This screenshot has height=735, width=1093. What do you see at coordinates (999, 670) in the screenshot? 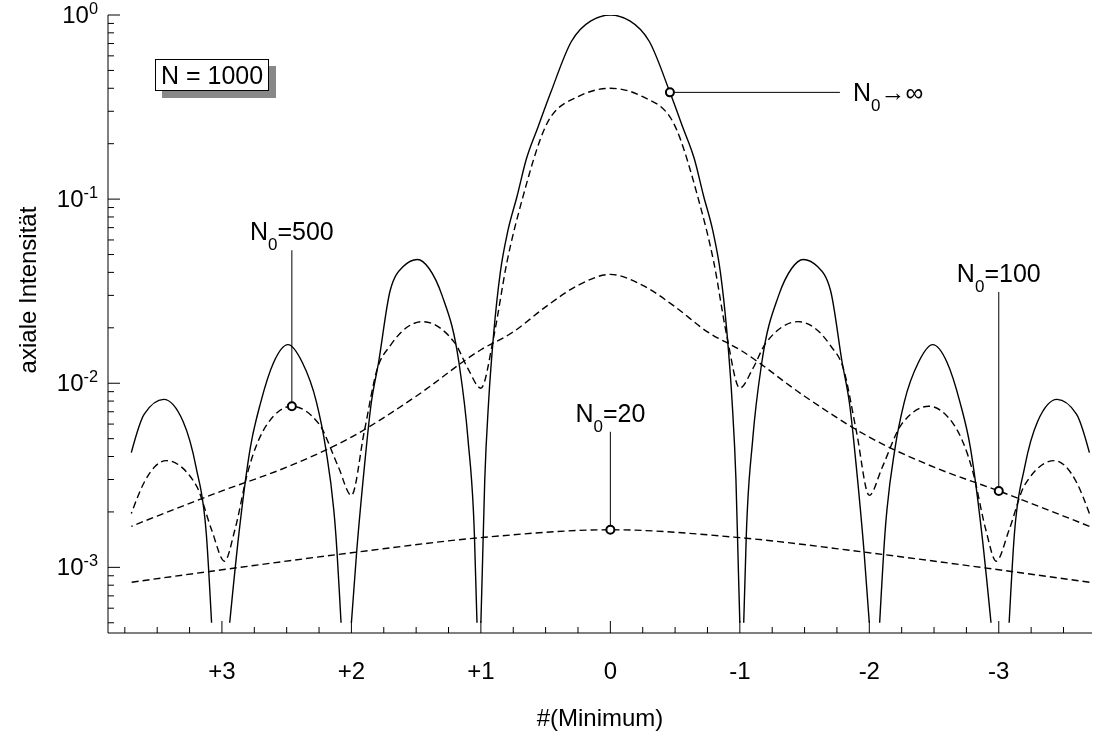
I see `x-tick-label: -3` at bounding box center [999, 670].